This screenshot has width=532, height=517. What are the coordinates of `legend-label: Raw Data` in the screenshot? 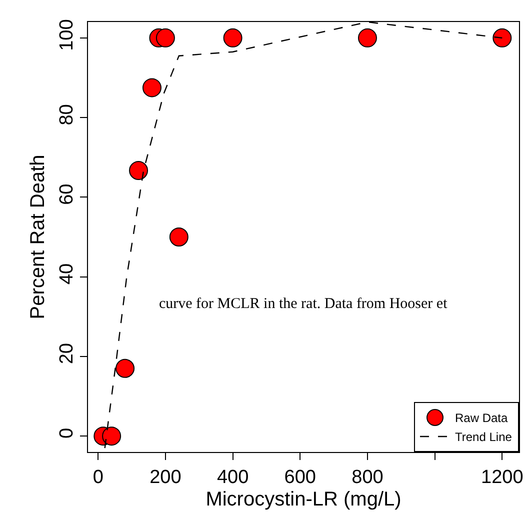 It's located at (481, 418).